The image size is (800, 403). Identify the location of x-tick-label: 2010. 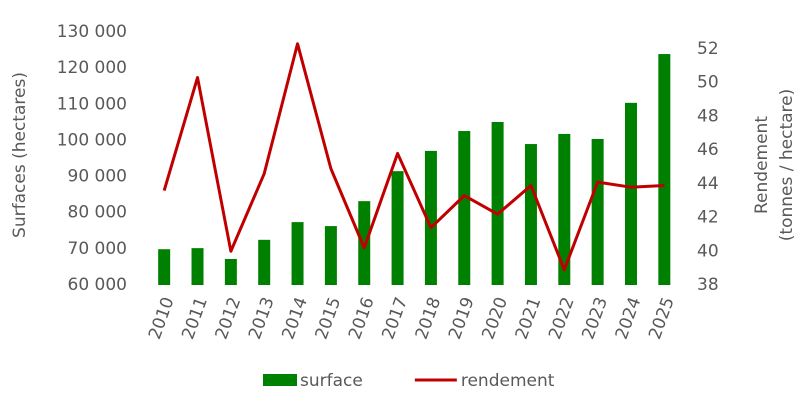
(162, 318).